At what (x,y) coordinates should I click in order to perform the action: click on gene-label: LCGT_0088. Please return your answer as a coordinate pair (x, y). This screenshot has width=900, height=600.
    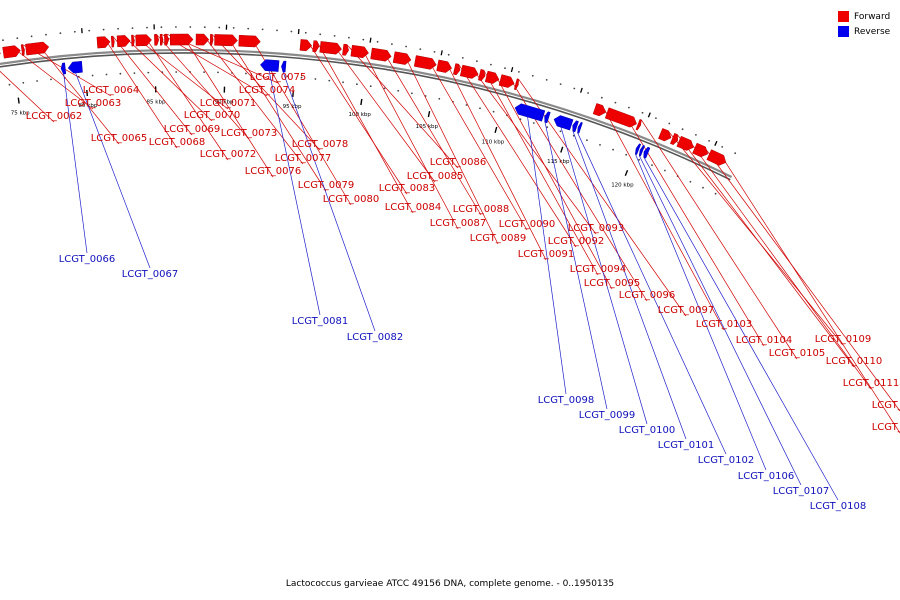
    Looking at the image, I should click on (481, 209).